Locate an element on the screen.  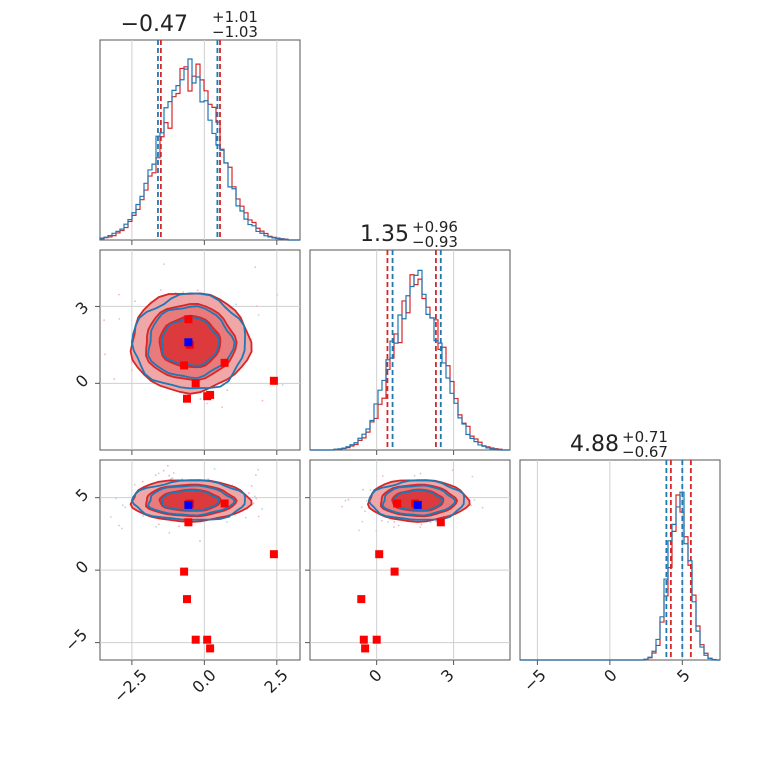
title-p0-median: −0.47 is located at coordinates (154, 24).